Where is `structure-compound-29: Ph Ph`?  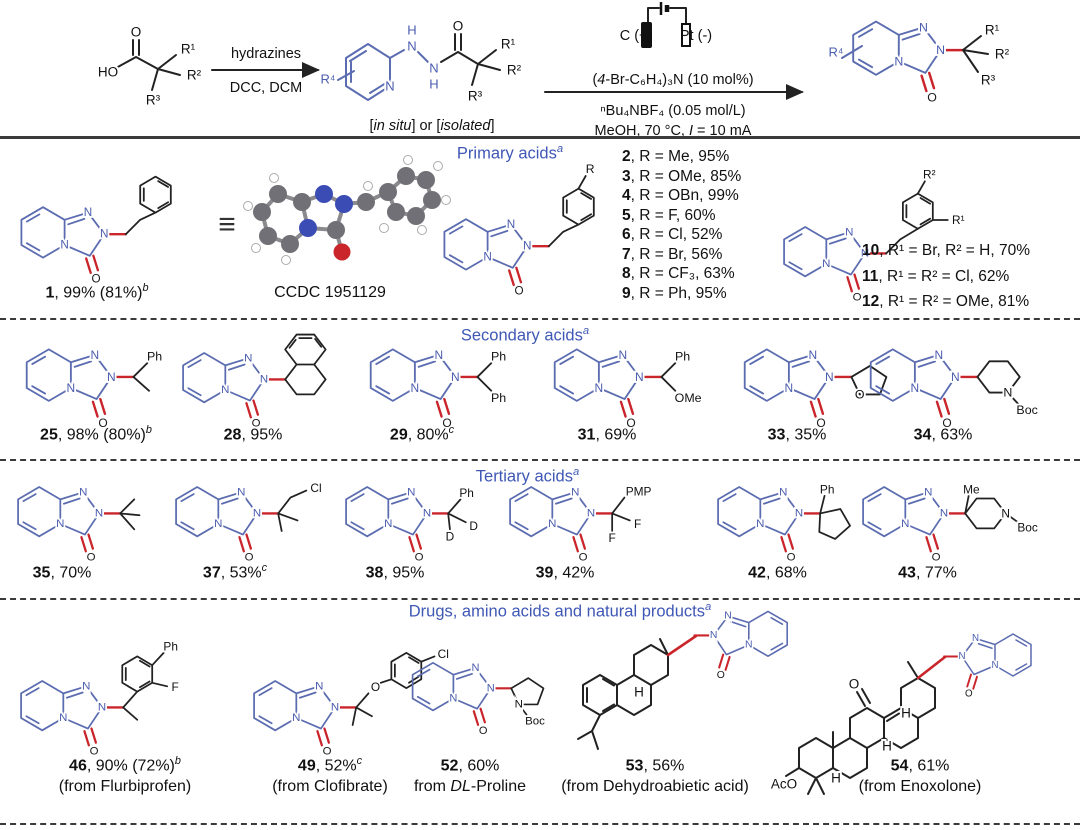
structure-compound-29: Ph Ph is located at coordinates (438, 389).